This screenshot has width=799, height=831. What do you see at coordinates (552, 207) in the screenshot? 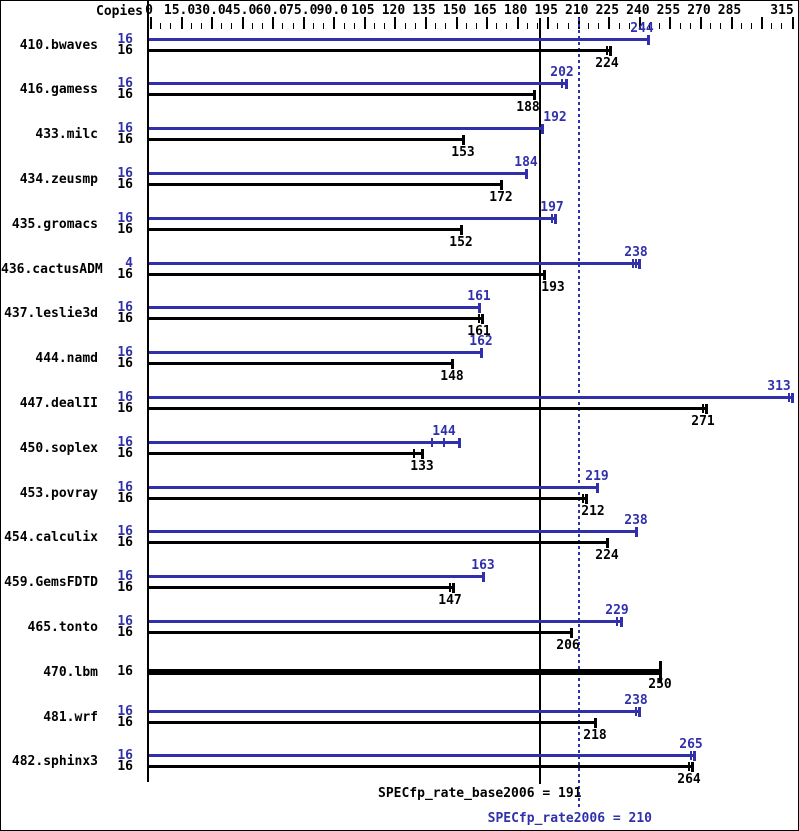
I see `peak-value-label: 197` at bounding box center [552, 207].